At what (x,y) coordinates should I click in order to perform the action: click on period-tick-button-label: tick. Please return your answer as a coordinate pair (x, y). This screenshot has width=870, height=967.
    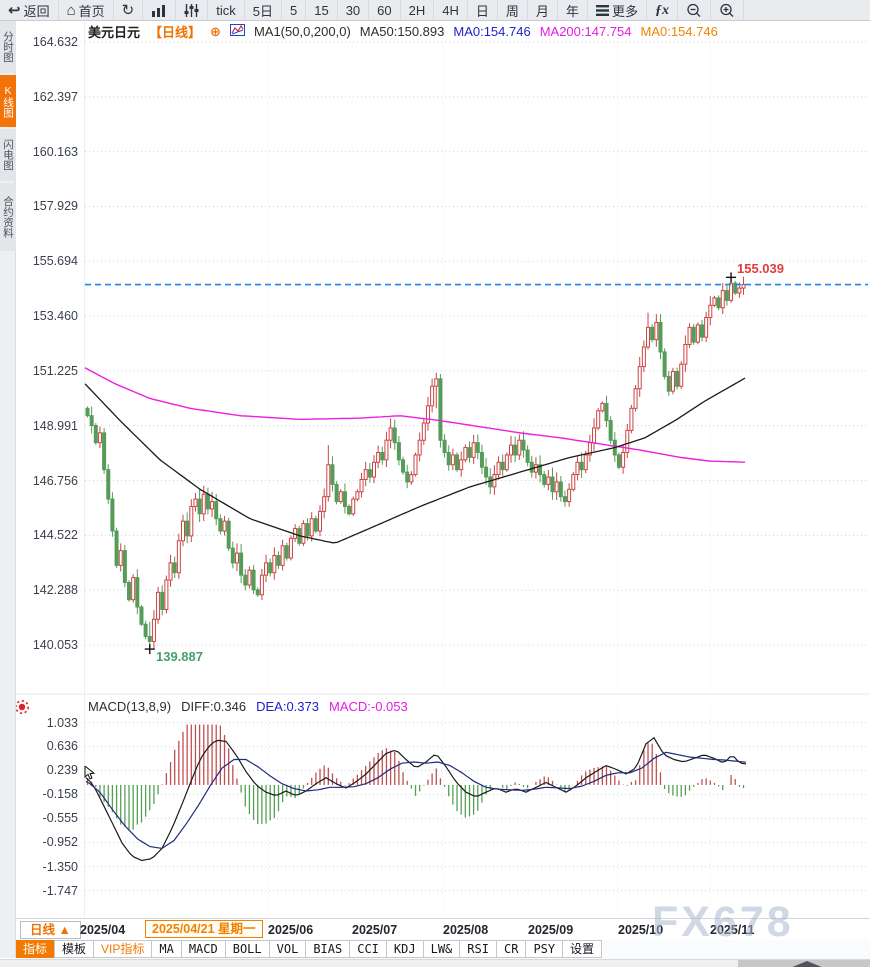
    Looking at the image, I should click on (226, 10).